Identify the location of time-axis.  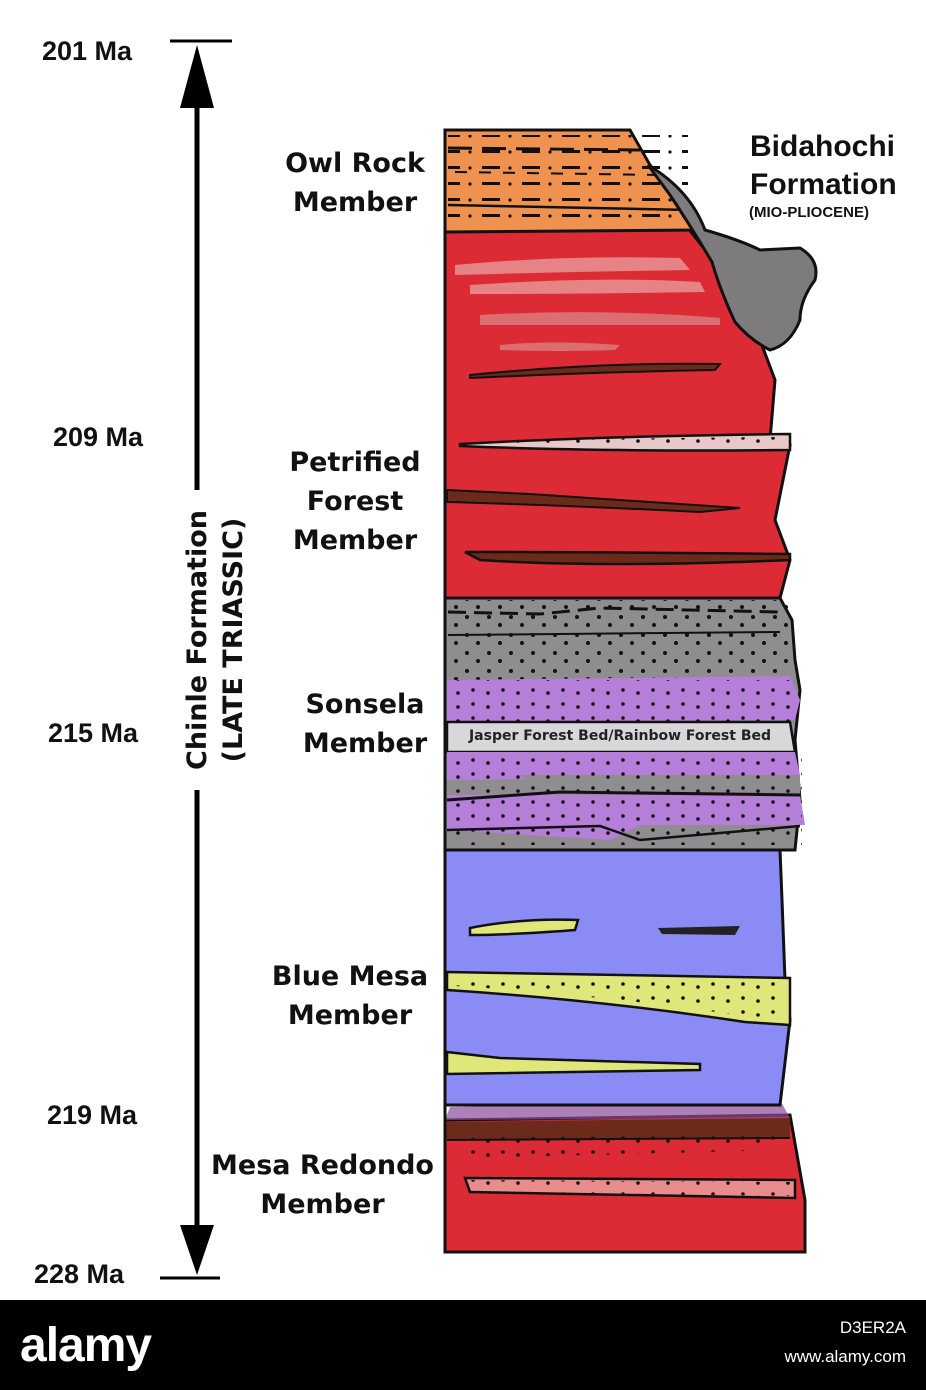
(196, 659).